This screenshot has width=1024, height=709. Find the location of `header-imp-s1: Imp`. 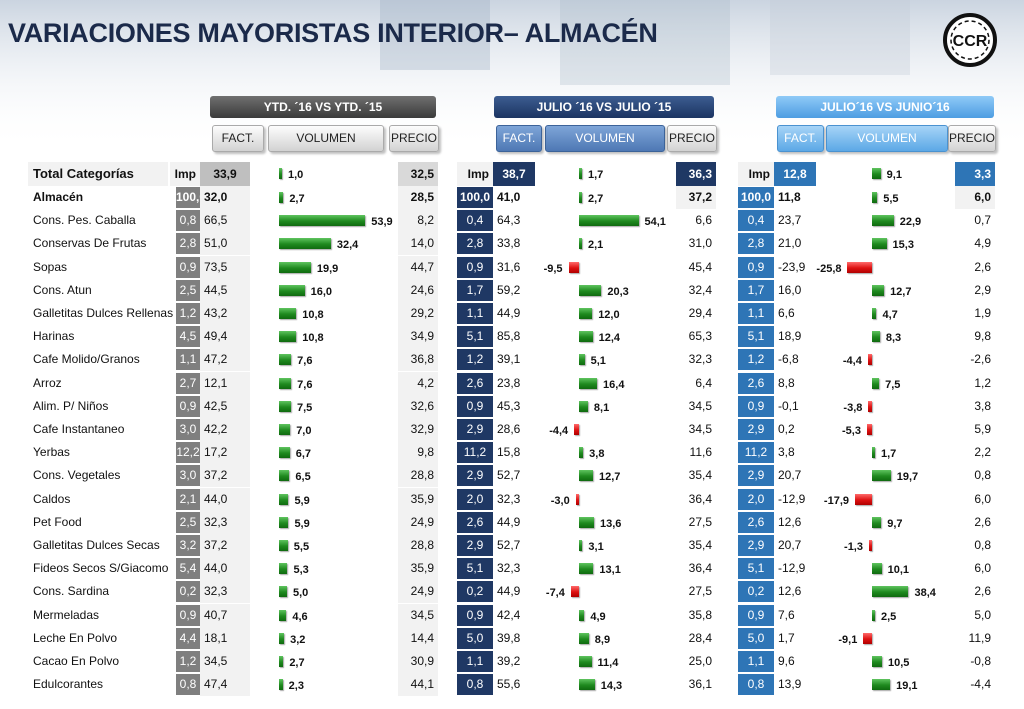

header-imp-s1: Imp is located at coordinates (185, 174).